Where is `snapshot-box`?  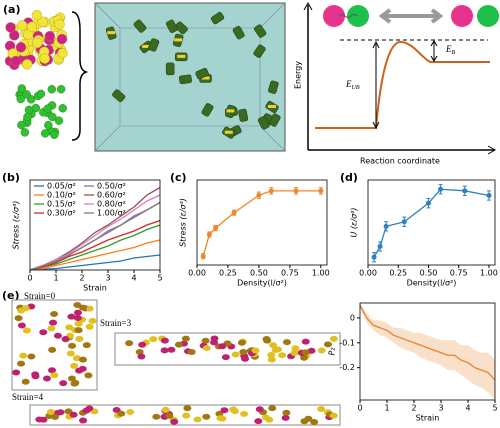 snapshot-box is located at coordinates (227, 349).